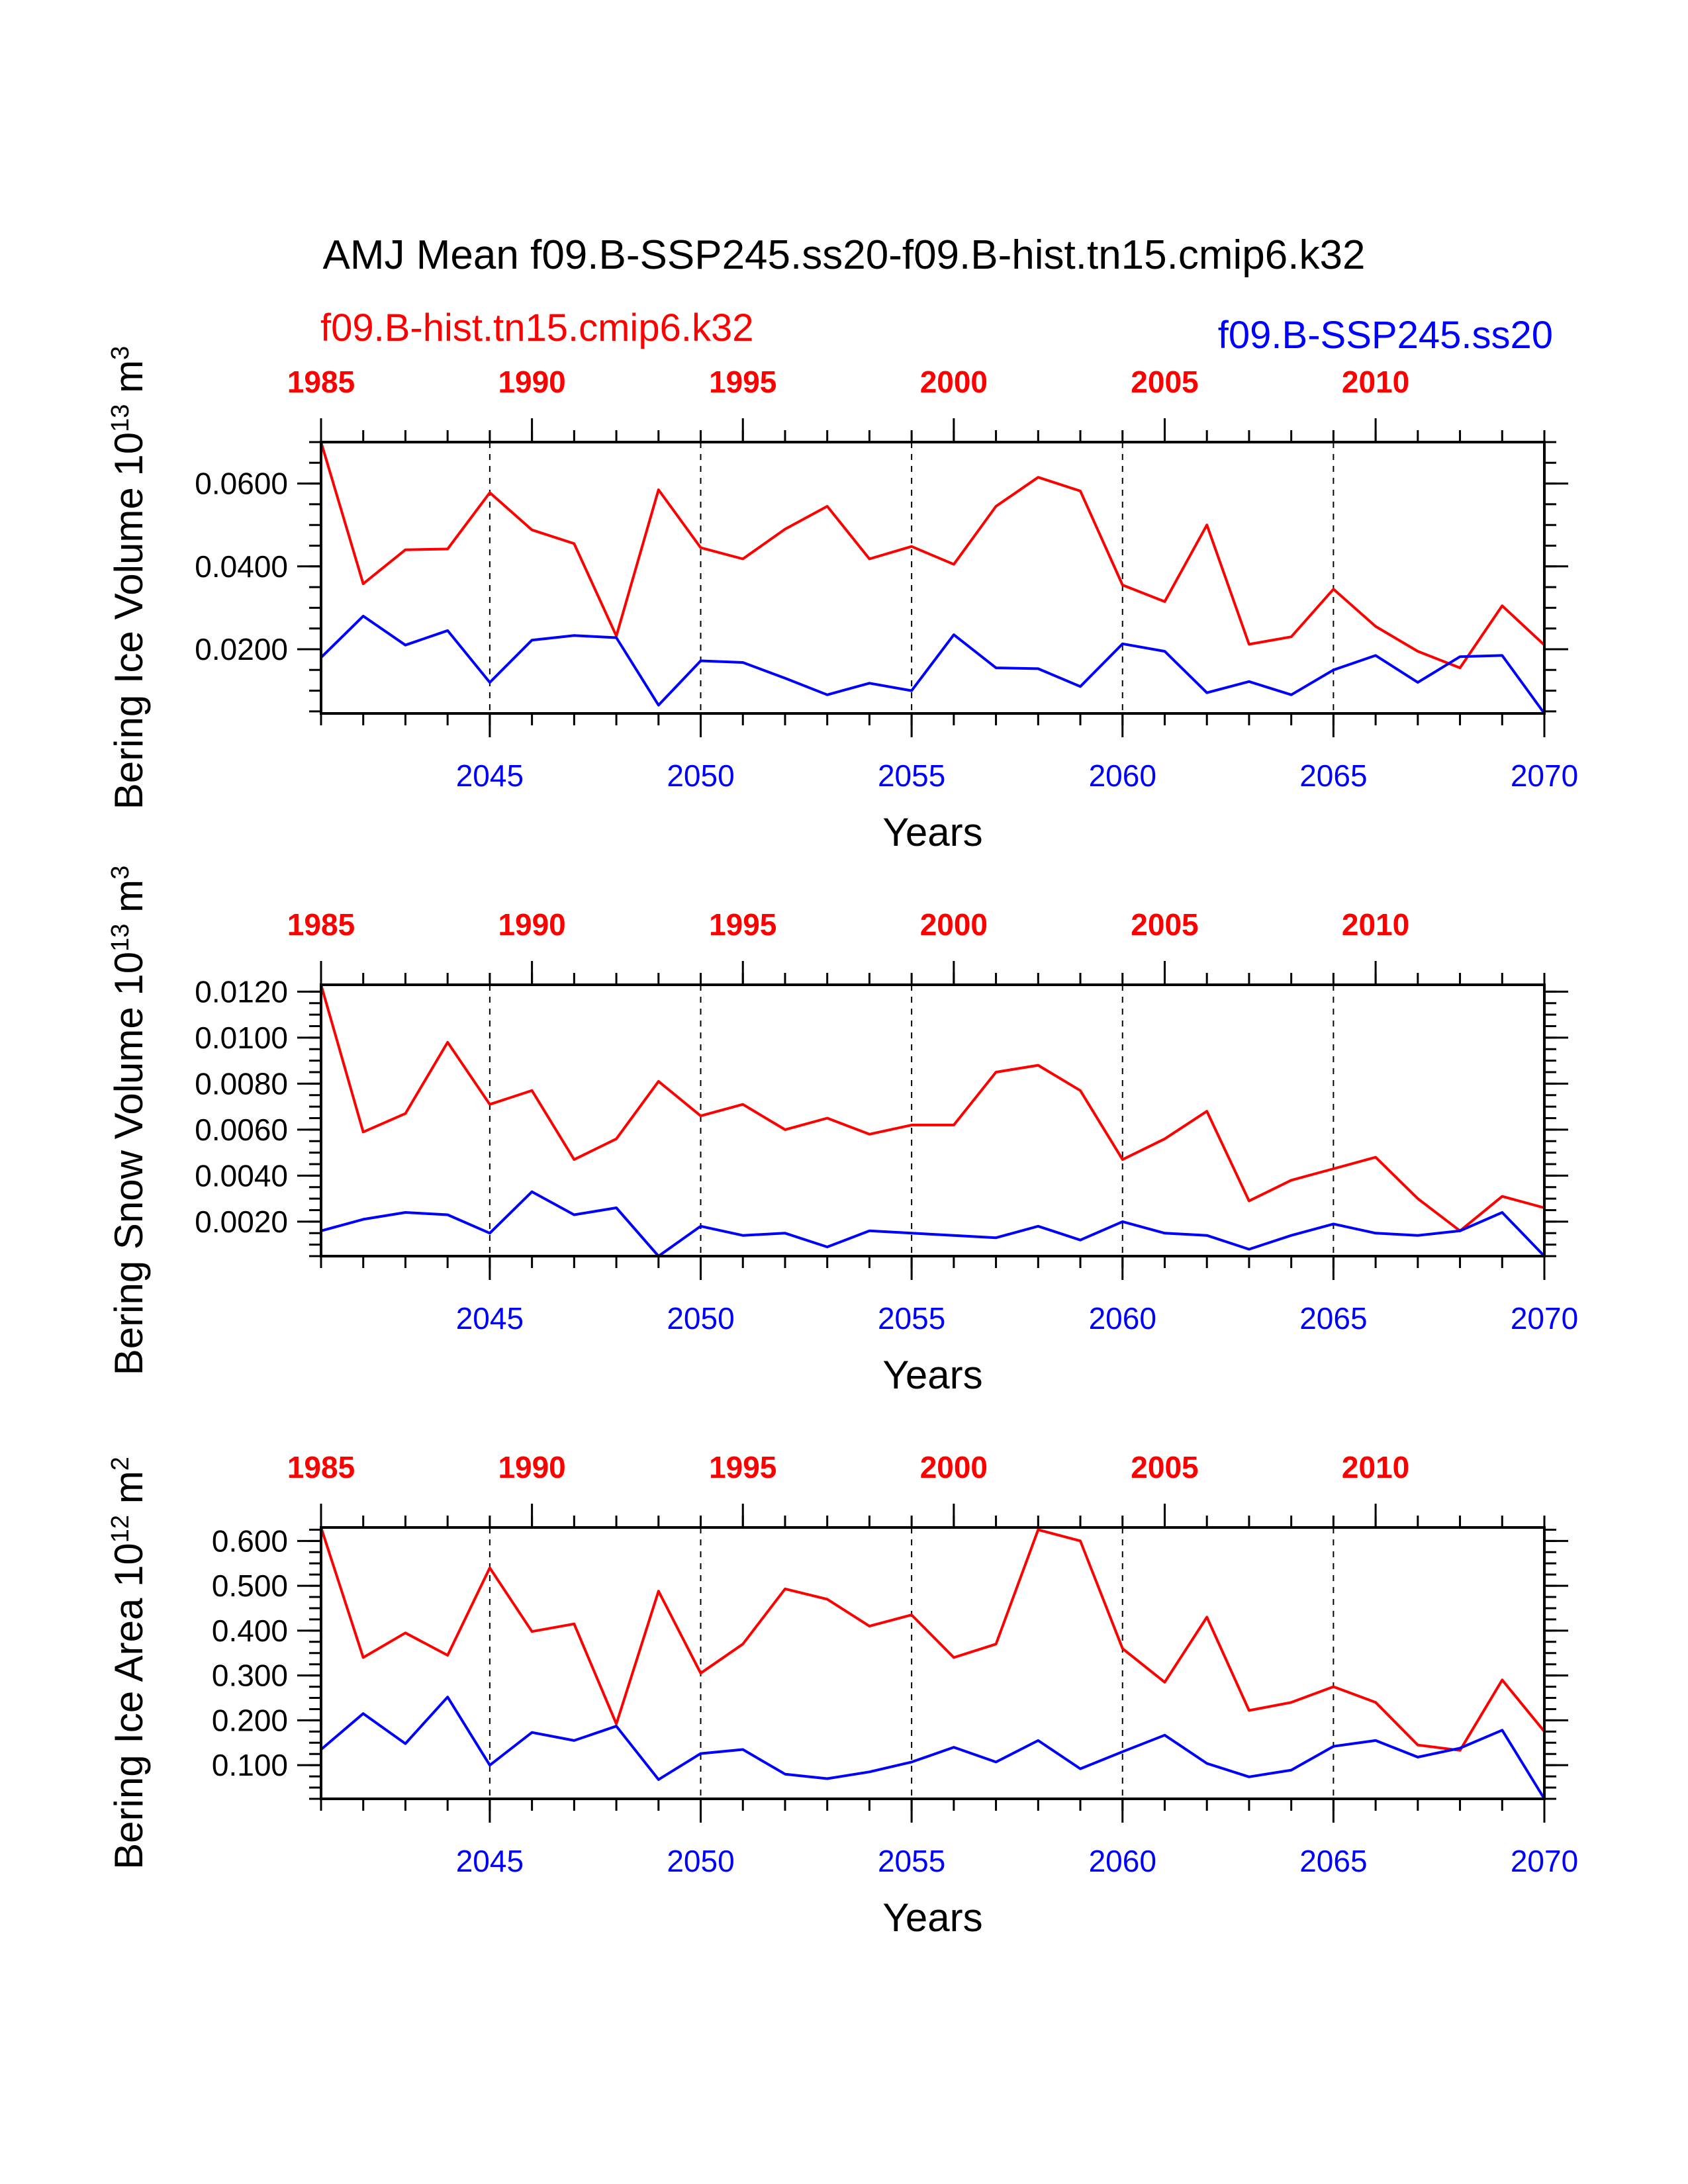 The image size is (1688, 2184). I want to click on y-tick-label: 0.0200, so click(241, 649).